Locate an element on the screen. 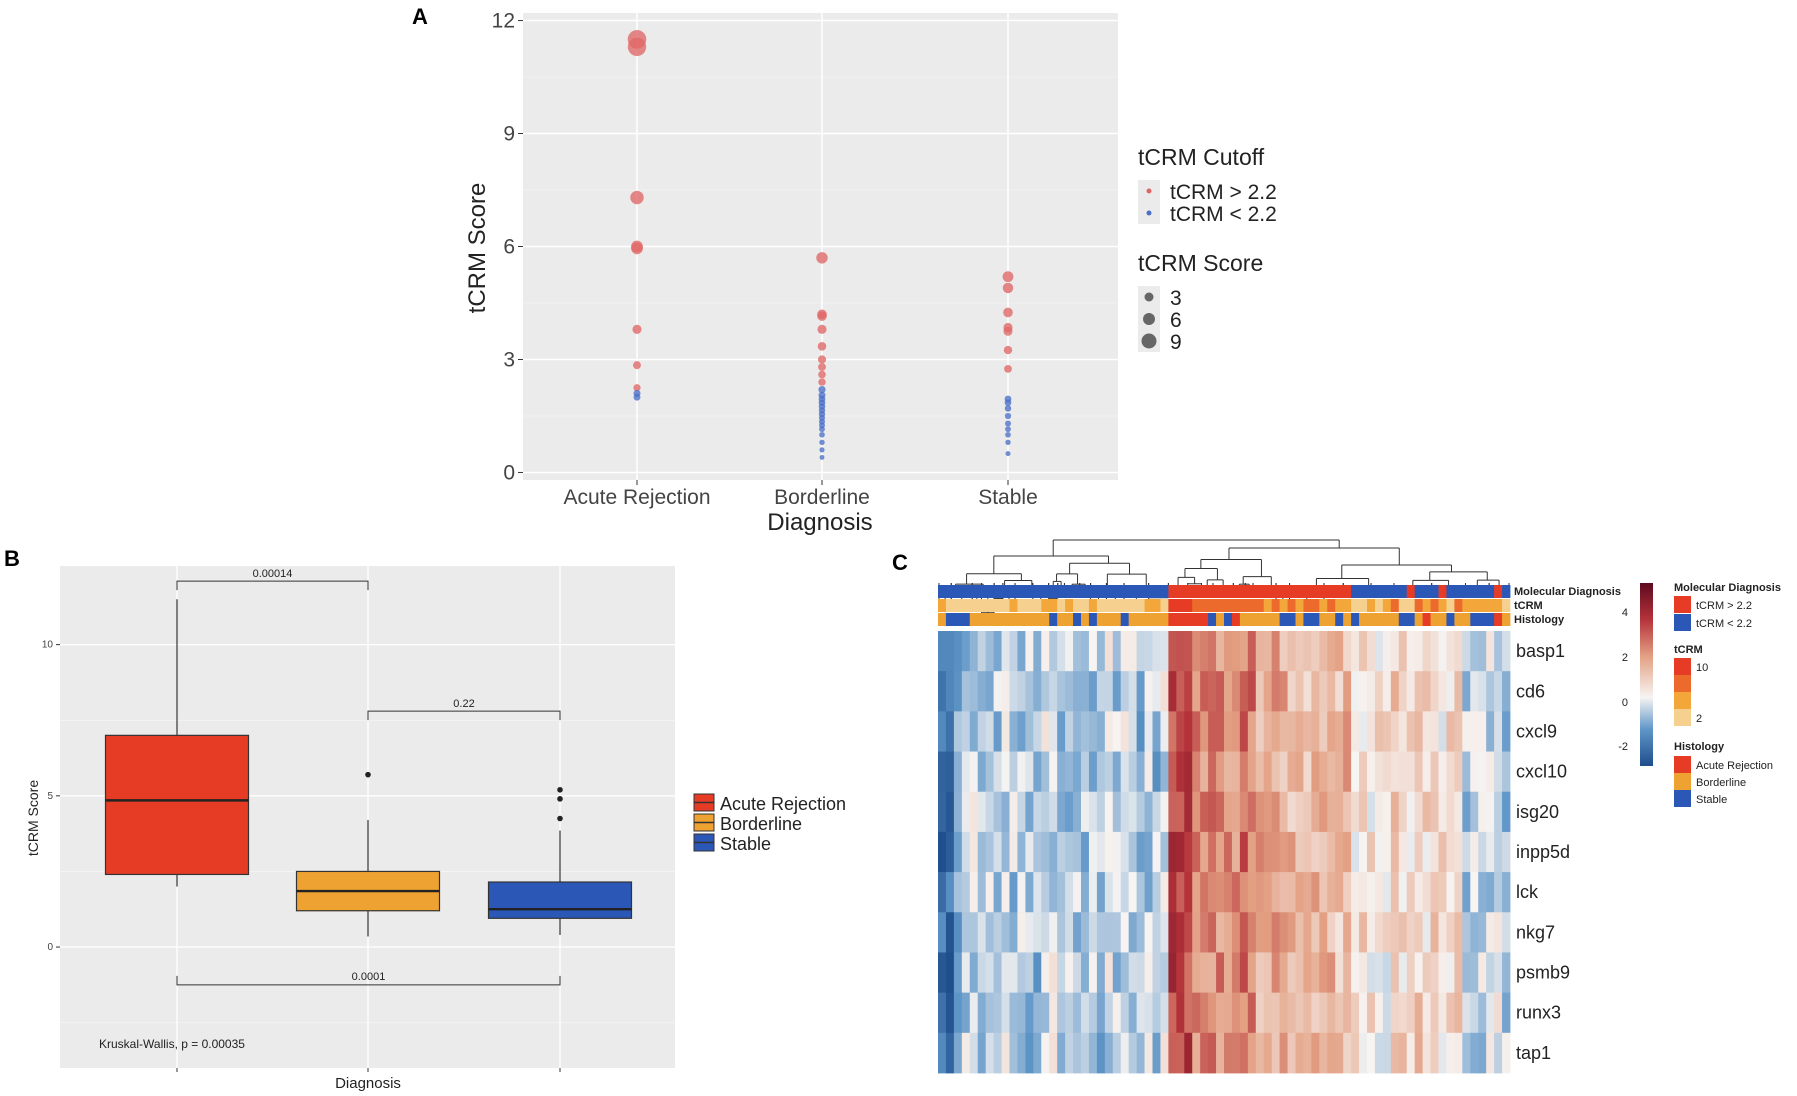 This screenshot has height=1096, width=1797. panel-c-scale-tick-4: 4 is located at coordinates (1625, 613).